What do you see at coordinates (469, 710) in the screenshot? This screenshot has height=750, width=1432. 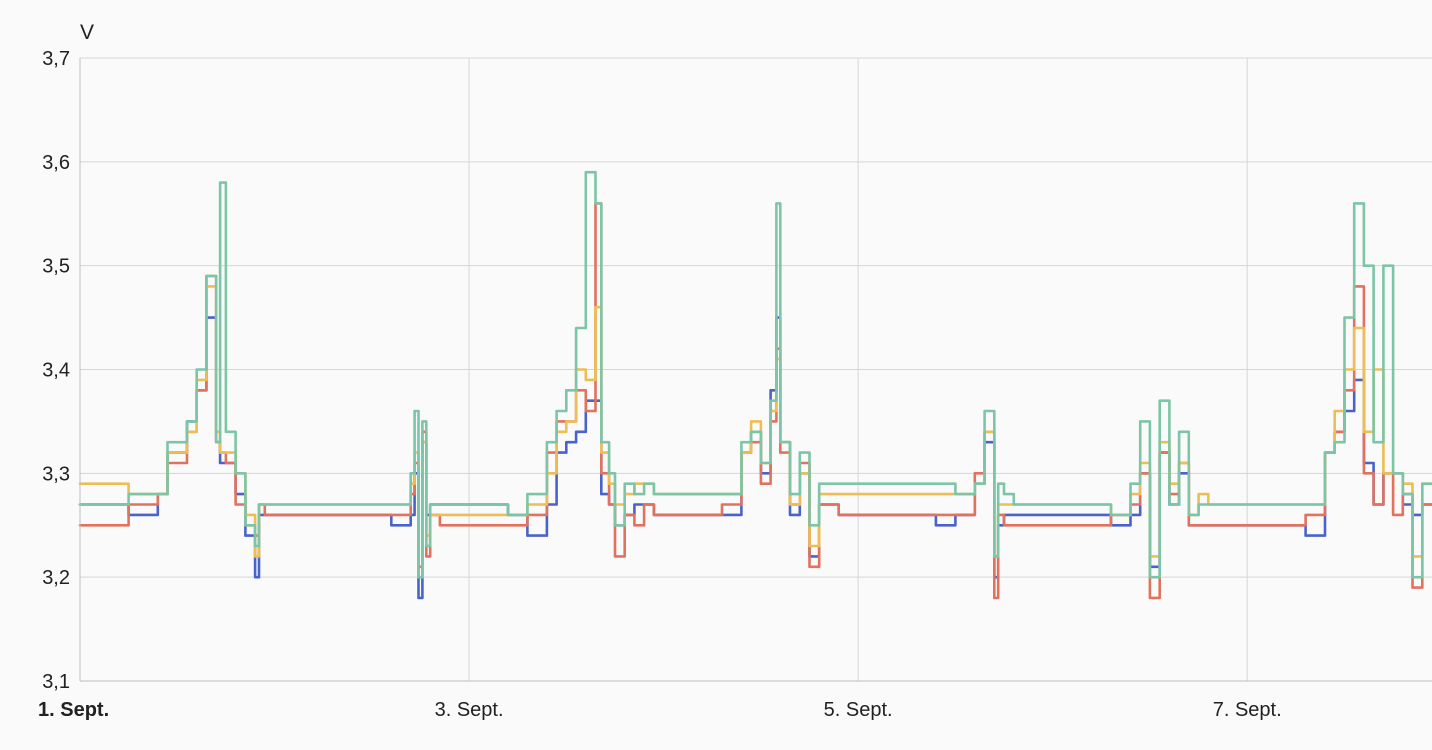 I see `x-tick-label: 3. Sept.` at bounding box center [469, 710].